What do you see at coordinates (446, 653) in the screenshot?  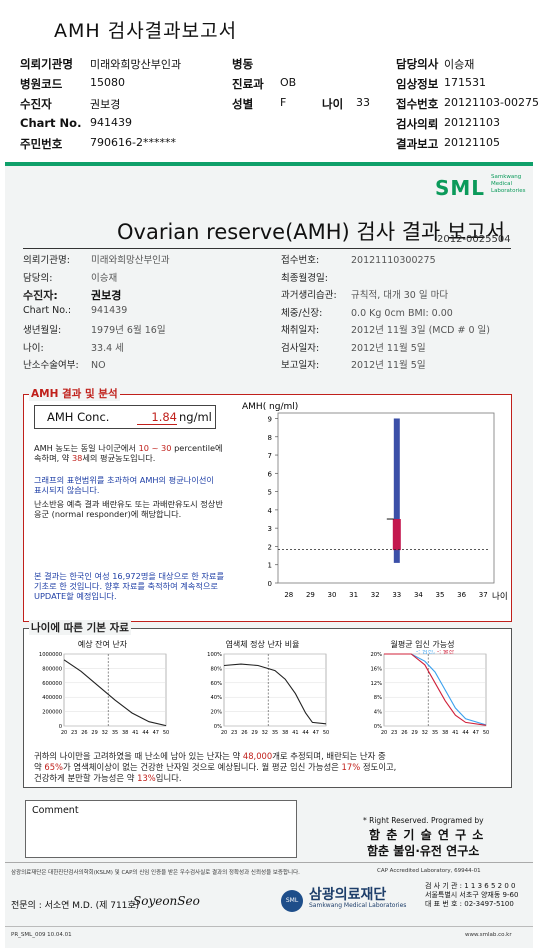 I see `legend-item: -: 출산` at bounding box center [446, 653].